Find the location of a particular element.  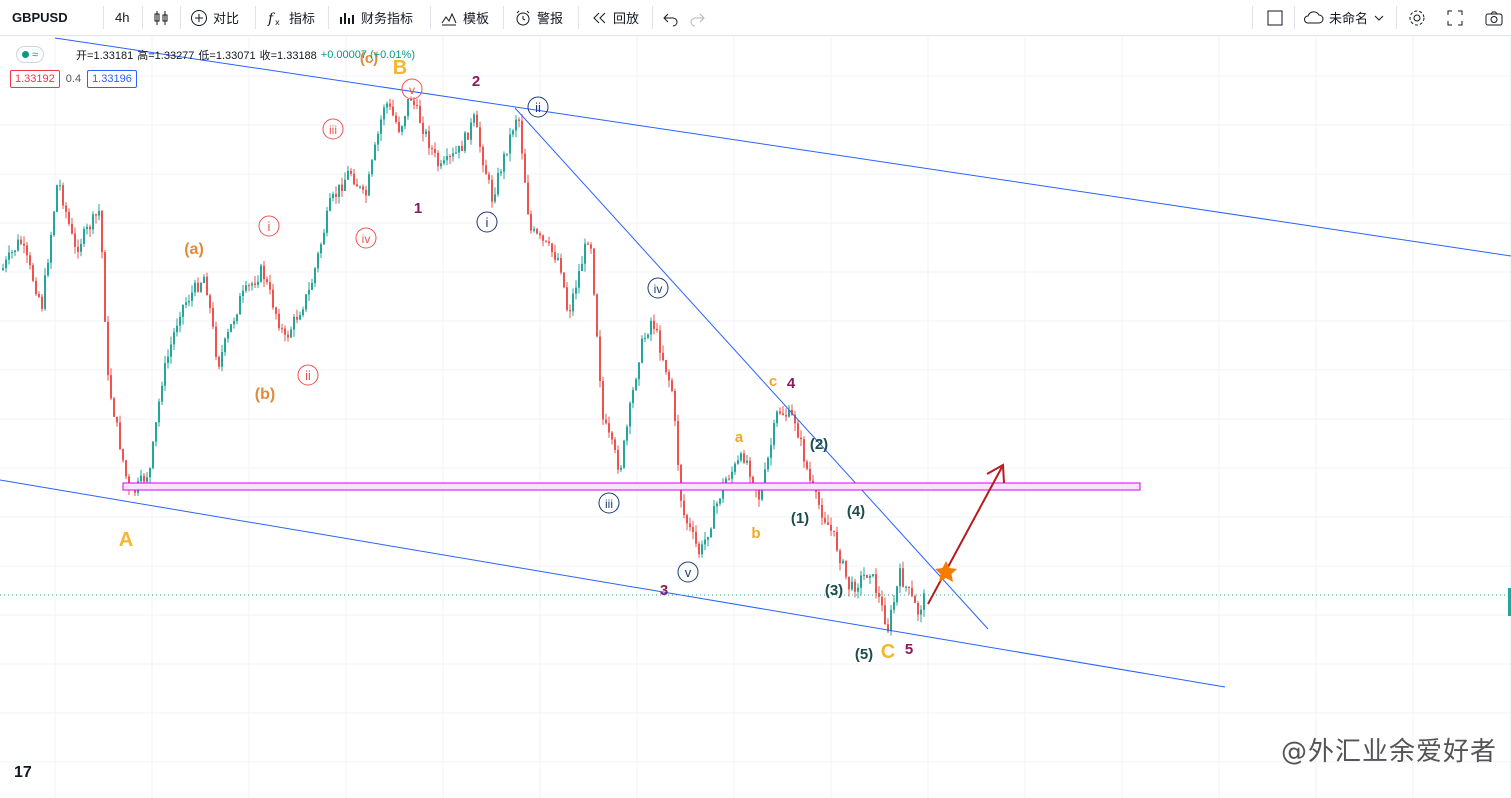

wave-label-A: A is located at coordinates (126, 540).